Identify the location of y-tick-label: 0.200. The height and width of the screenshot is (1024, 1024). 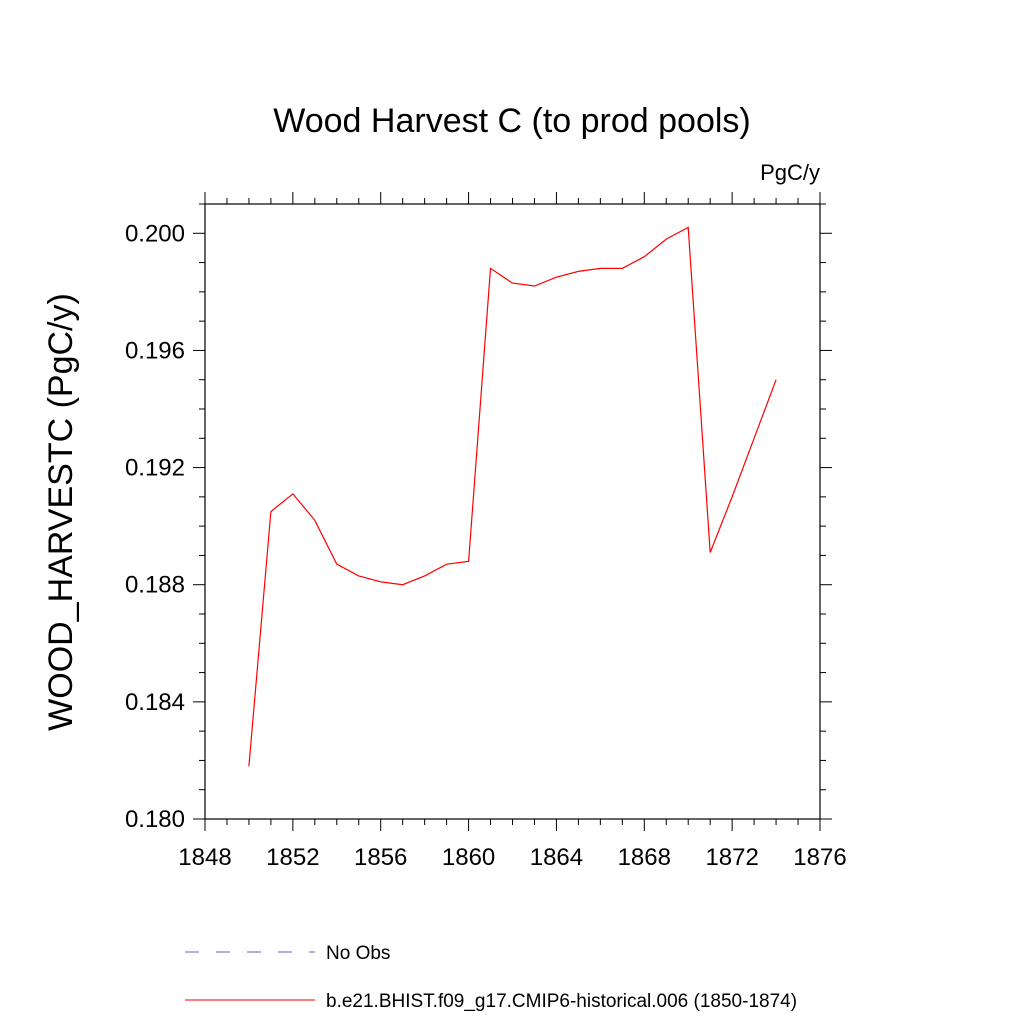
(155, 233).